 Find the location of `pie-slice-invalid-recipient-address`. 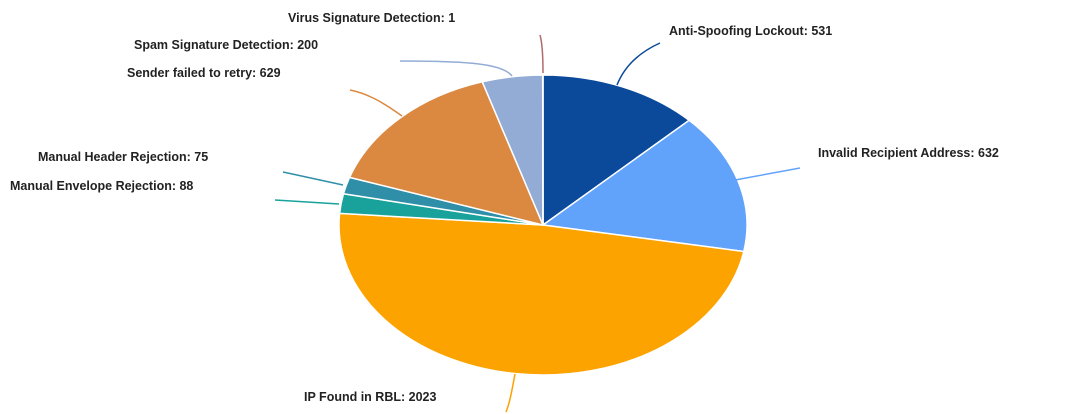

pie-slice-invalid-recipient-address is located at coordinates (644, 186).